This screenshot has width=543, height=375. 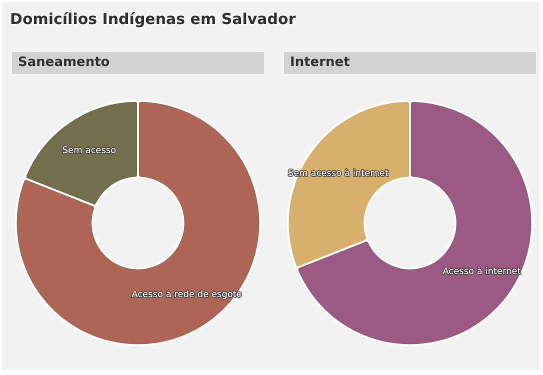 I want to click on text: Domicílios Indígenas em Salvador, so click(x=153, y=19).